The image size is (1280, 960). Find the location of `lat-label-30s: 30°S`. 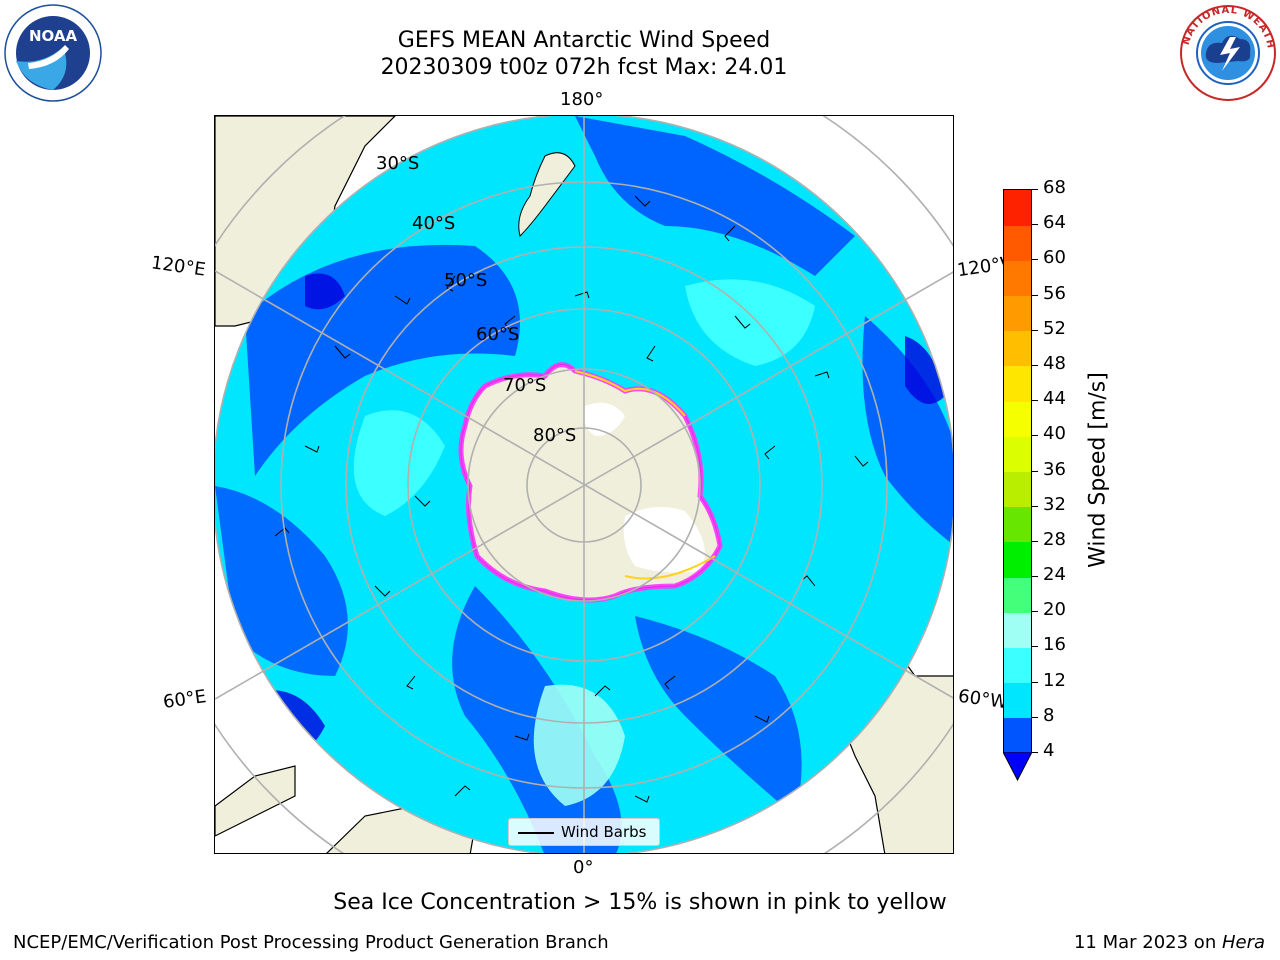

lat-label-30s: 30°S is located at coordinates (398, 163).